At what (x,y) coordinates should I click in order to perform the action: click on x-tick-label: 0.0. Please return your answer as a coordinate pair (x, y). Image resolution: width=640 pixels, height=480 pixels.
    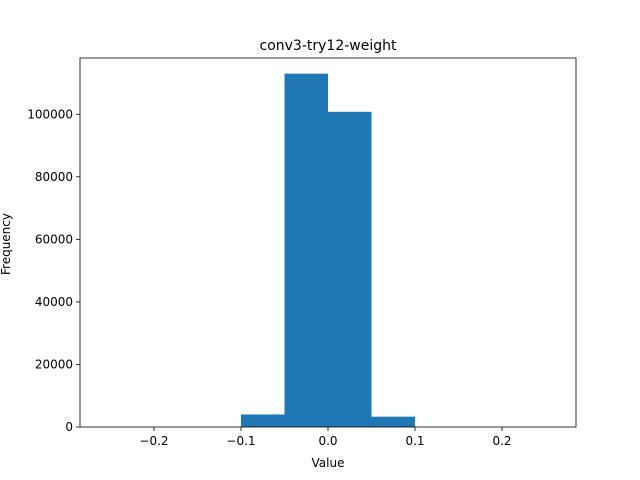
    Looking at the image, I should click on (327, 441).